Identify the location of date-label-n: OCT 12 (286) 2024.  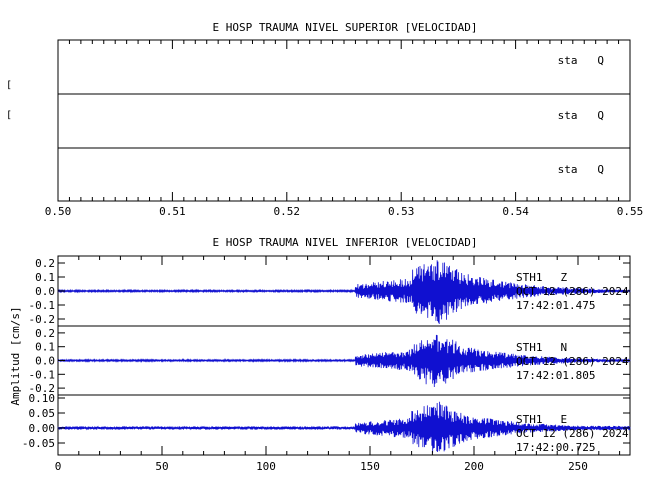
(572, 361).